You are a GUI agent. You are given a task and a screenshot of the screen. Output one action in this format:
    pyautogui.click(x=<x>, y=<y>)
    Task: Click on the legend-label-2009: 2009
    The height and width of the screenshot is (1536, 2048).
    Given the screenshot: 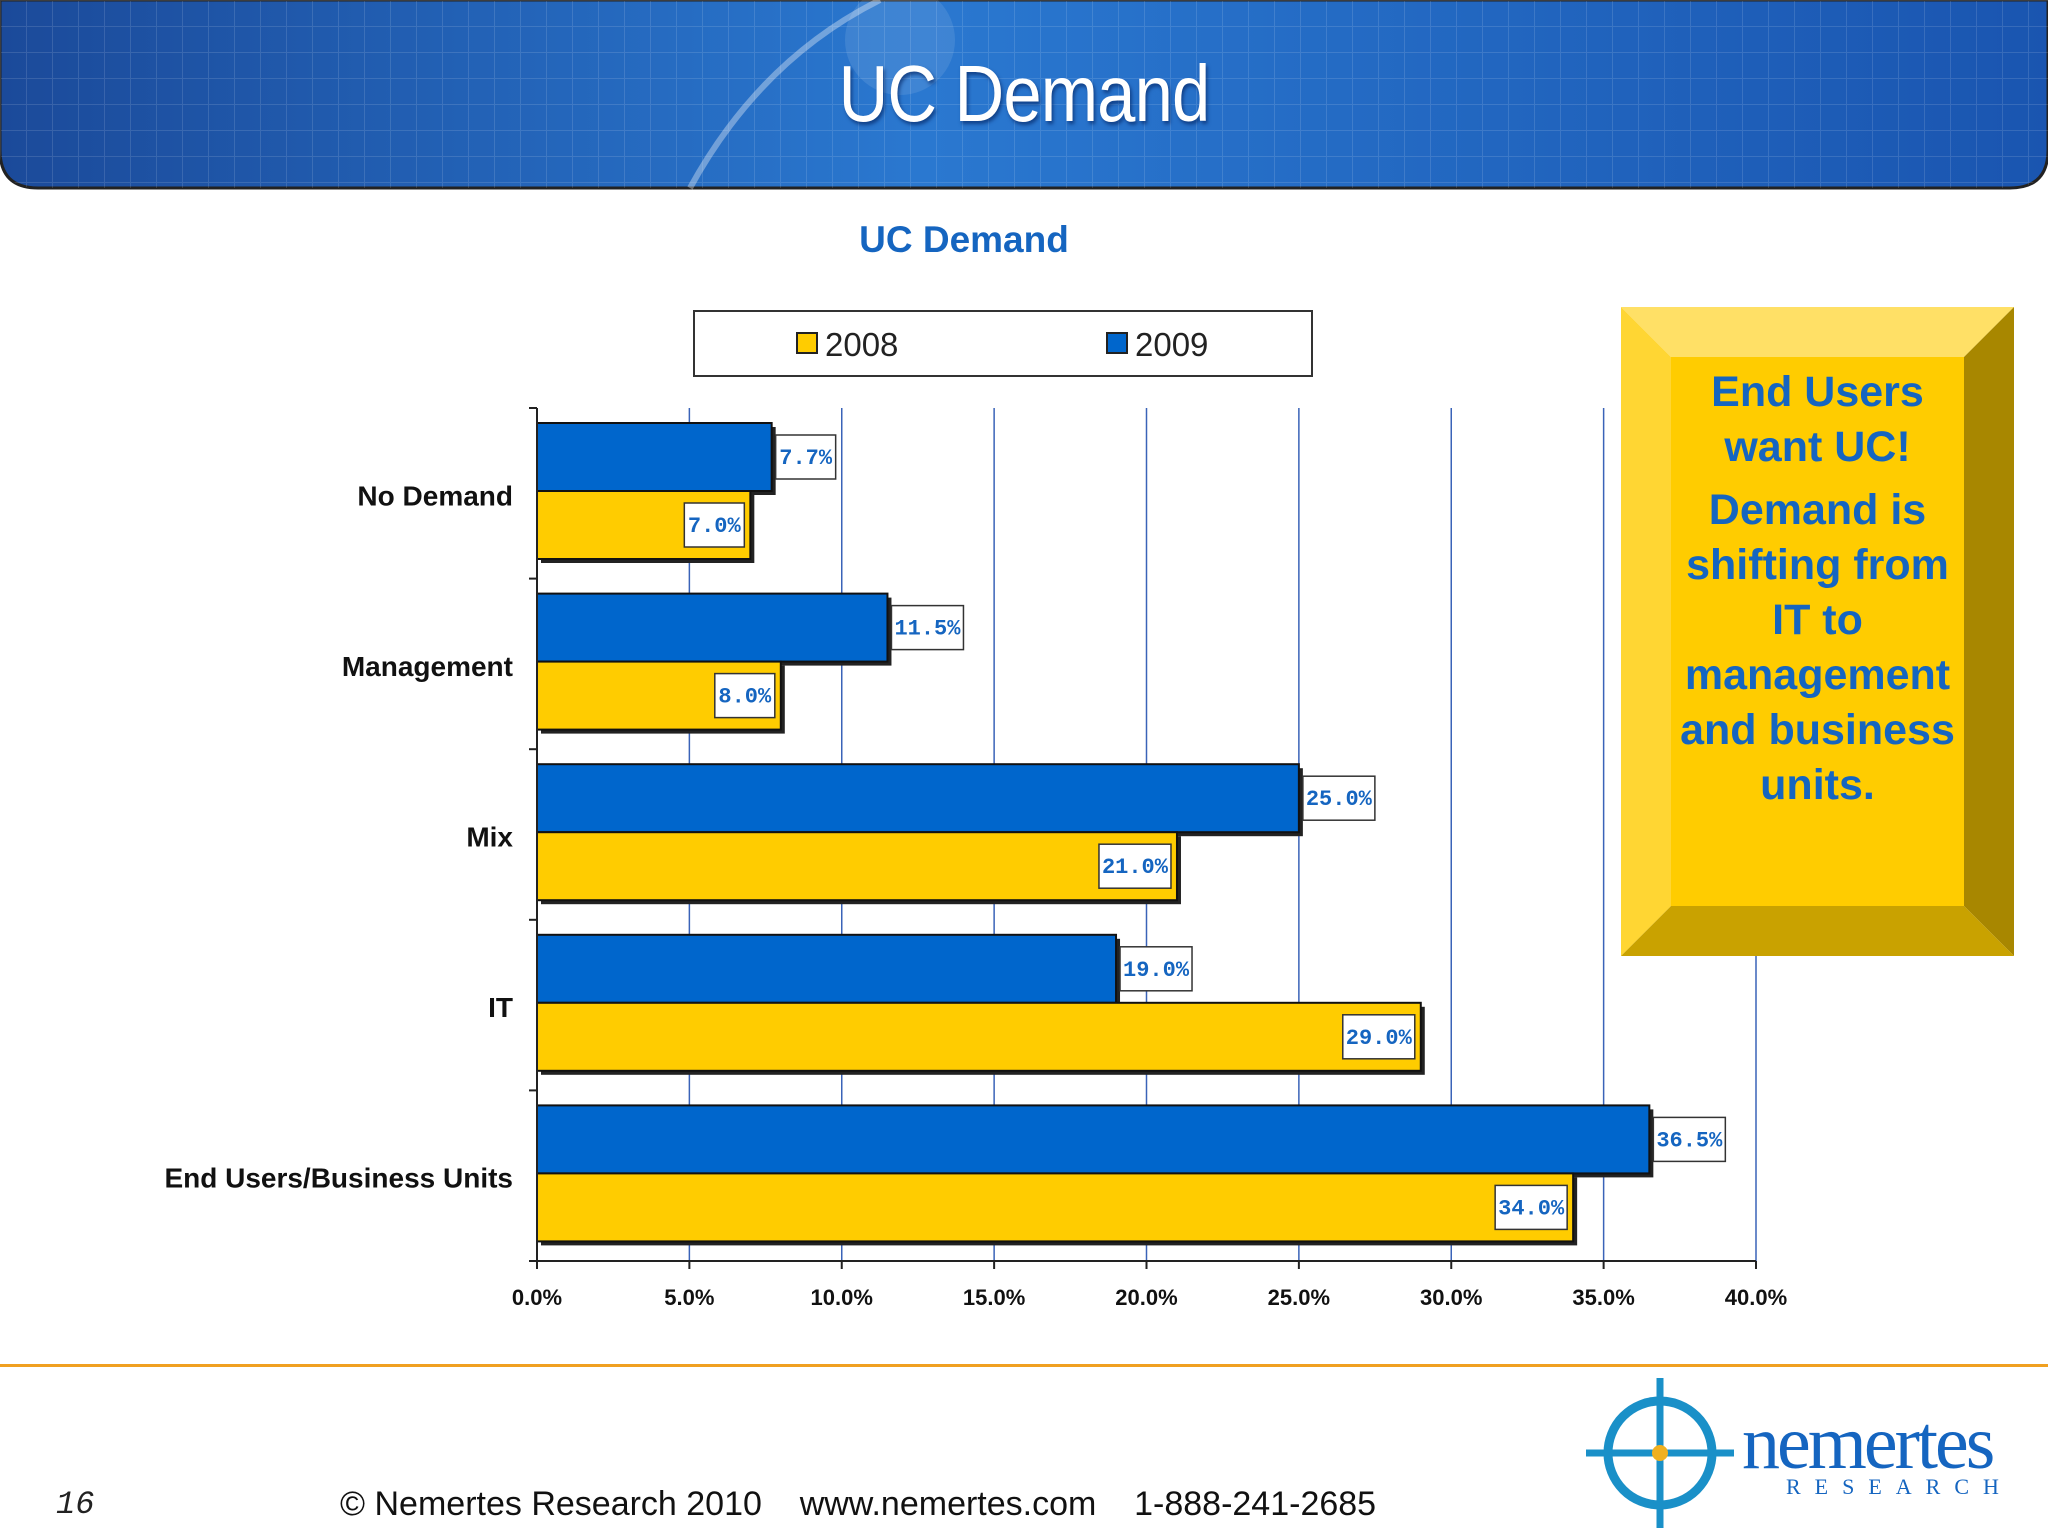 What is the action you would take?
    pyautogui.click(x=1171, y=344)
    